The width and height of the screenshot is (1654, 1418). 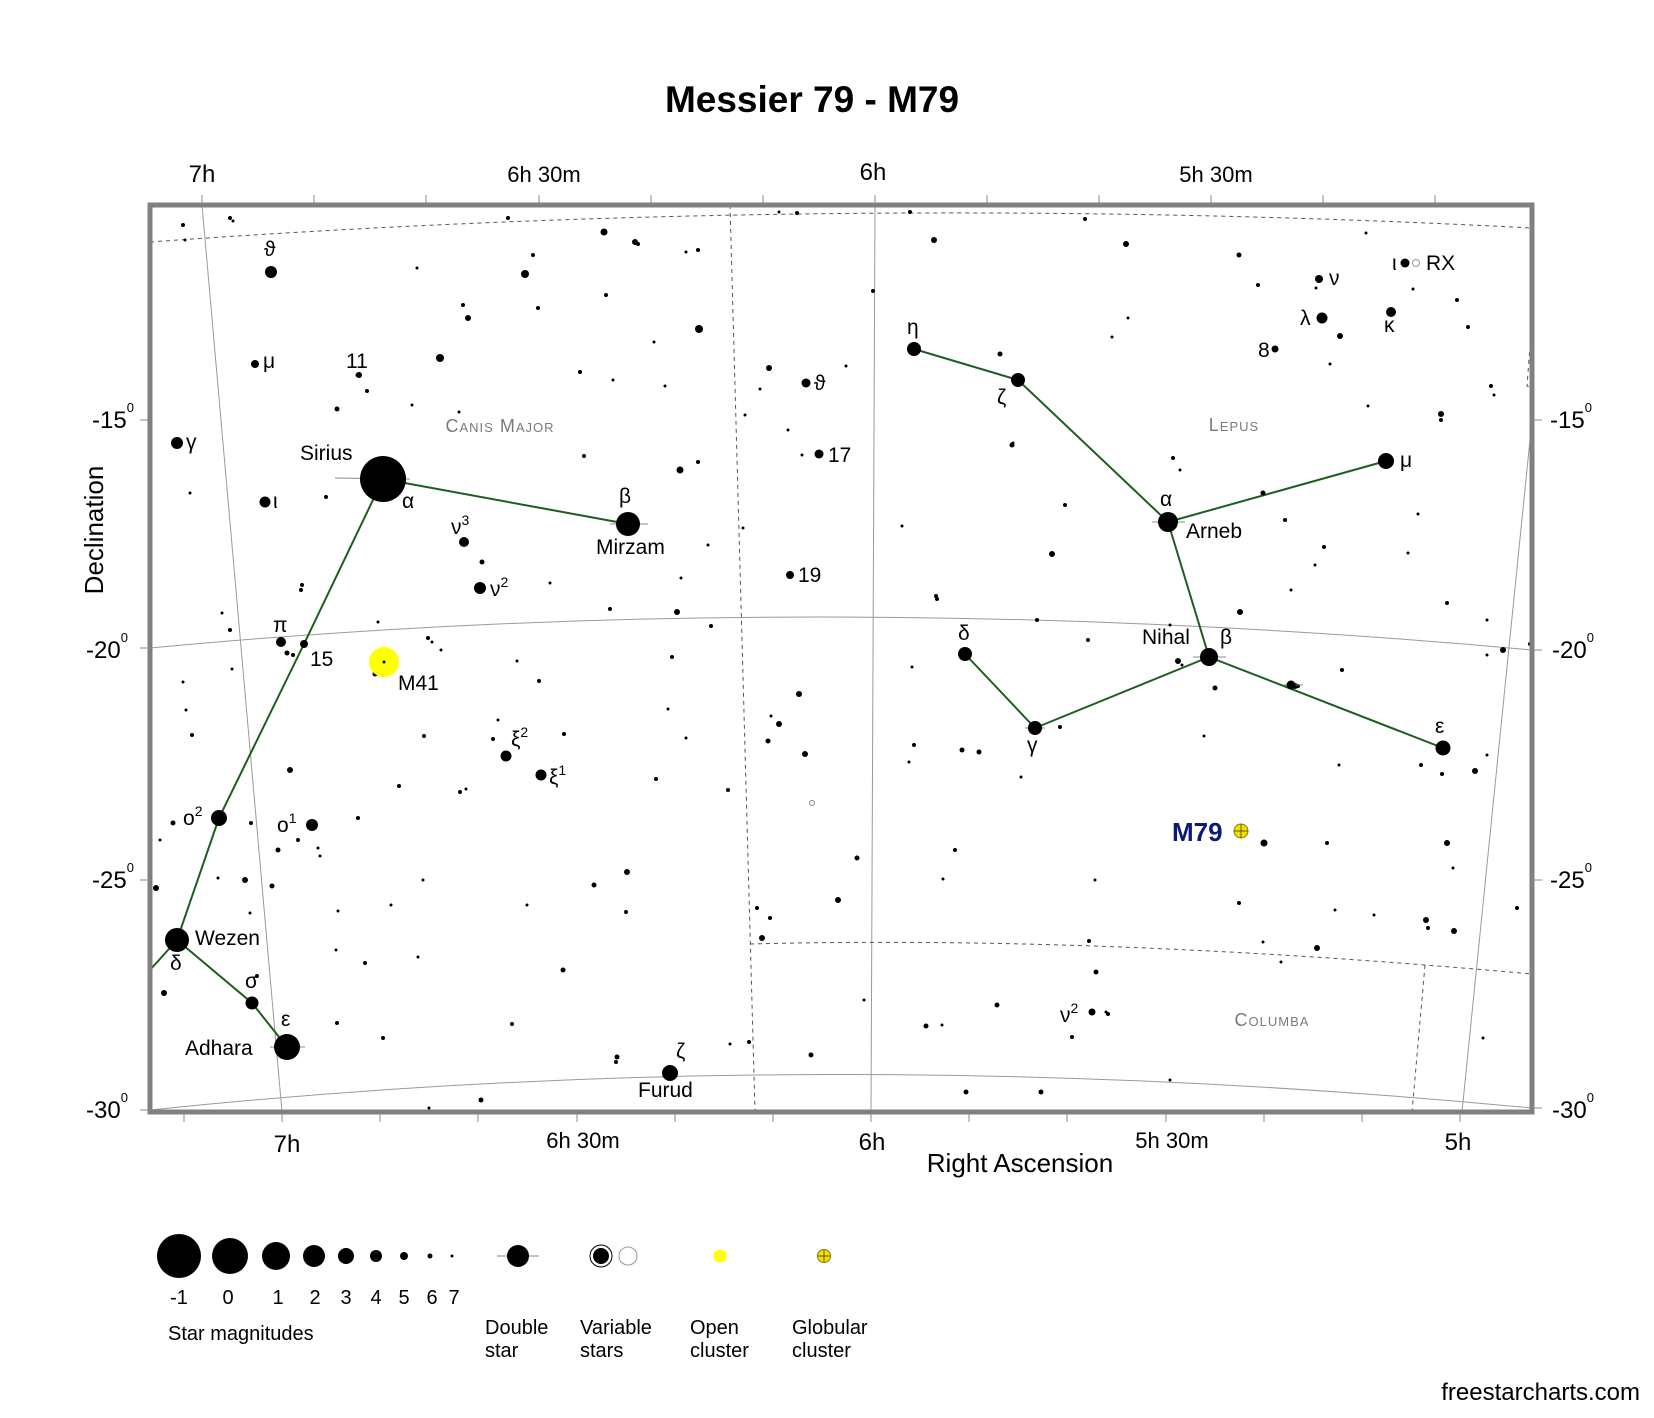 What do you see at coordinates (305, 1256) in the screenshot?
I see `magnitude-scale` at bounding box center [305, 1256].